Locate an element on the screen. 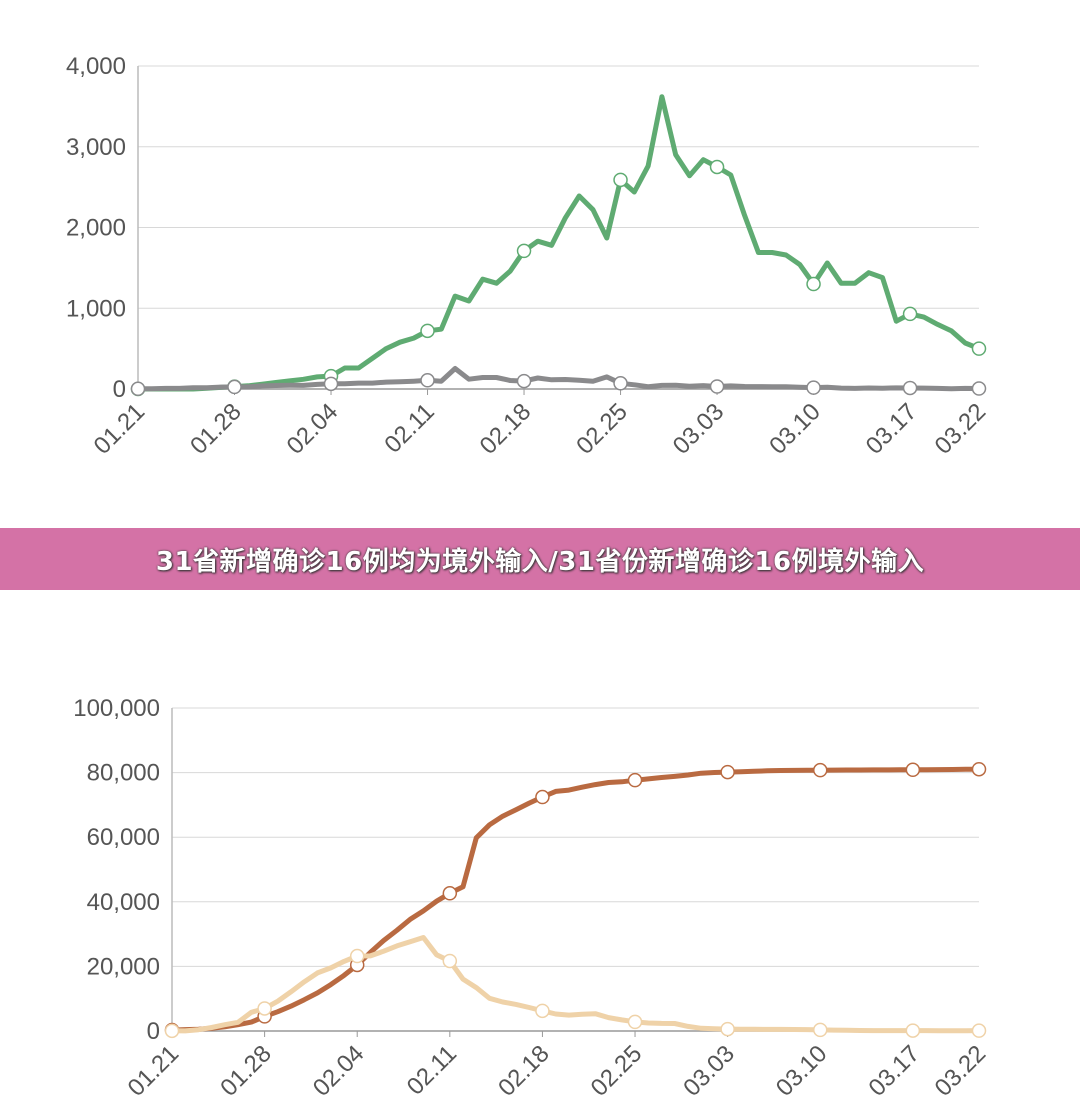  y-tick-label: 4,000 is located at coordinates (96, 66).